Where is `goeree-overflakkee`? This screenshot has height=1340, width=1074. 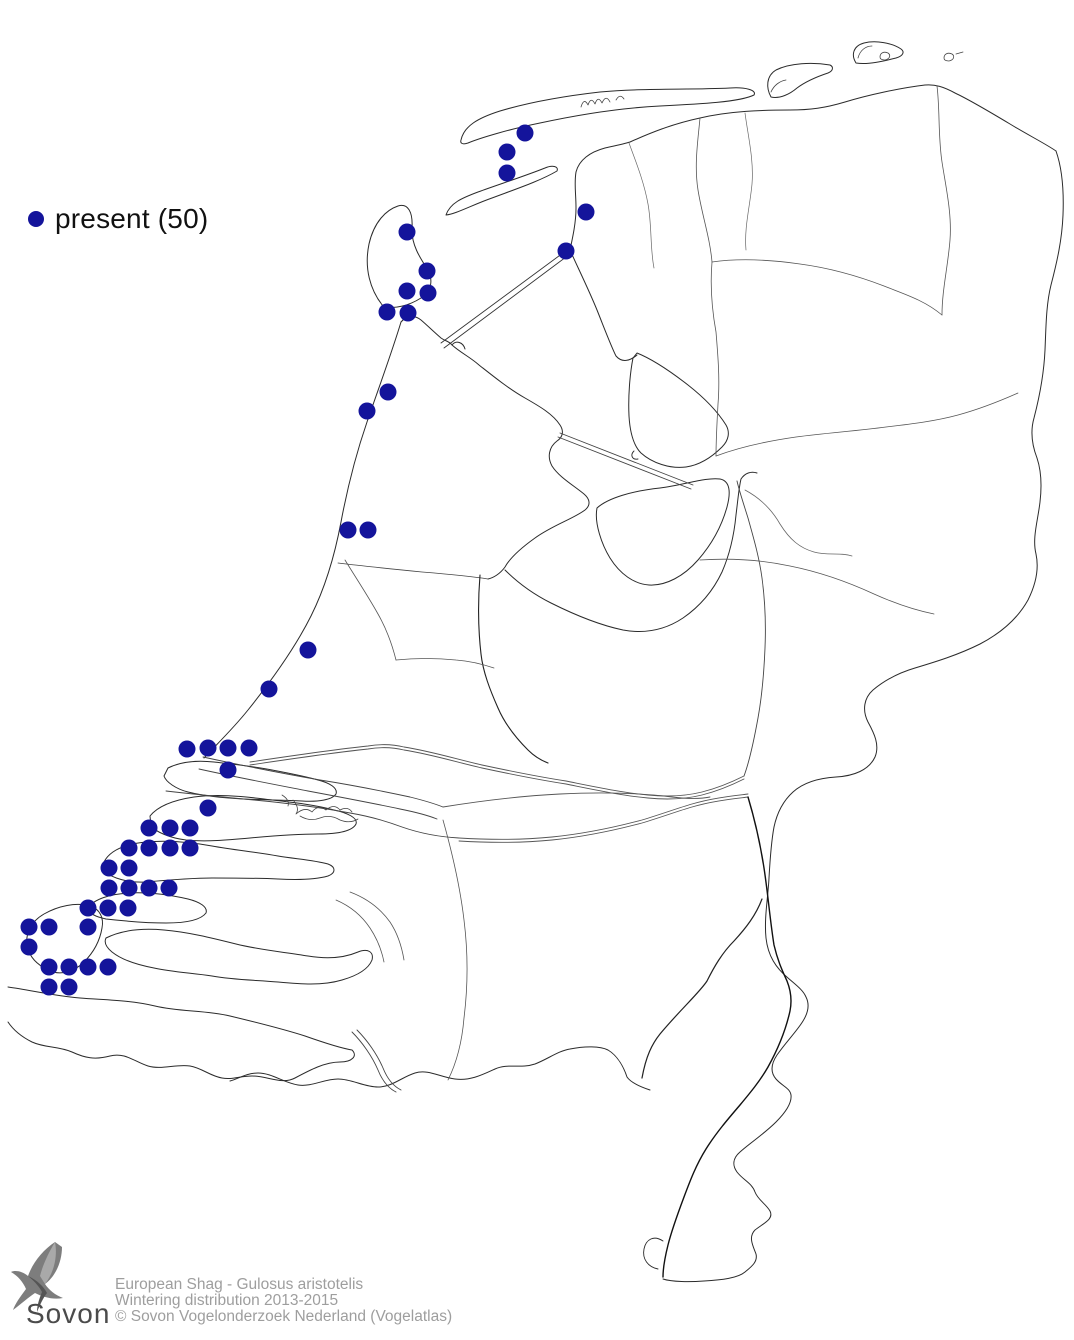 goeree-overflakkee is located at coordinates (253, 818).